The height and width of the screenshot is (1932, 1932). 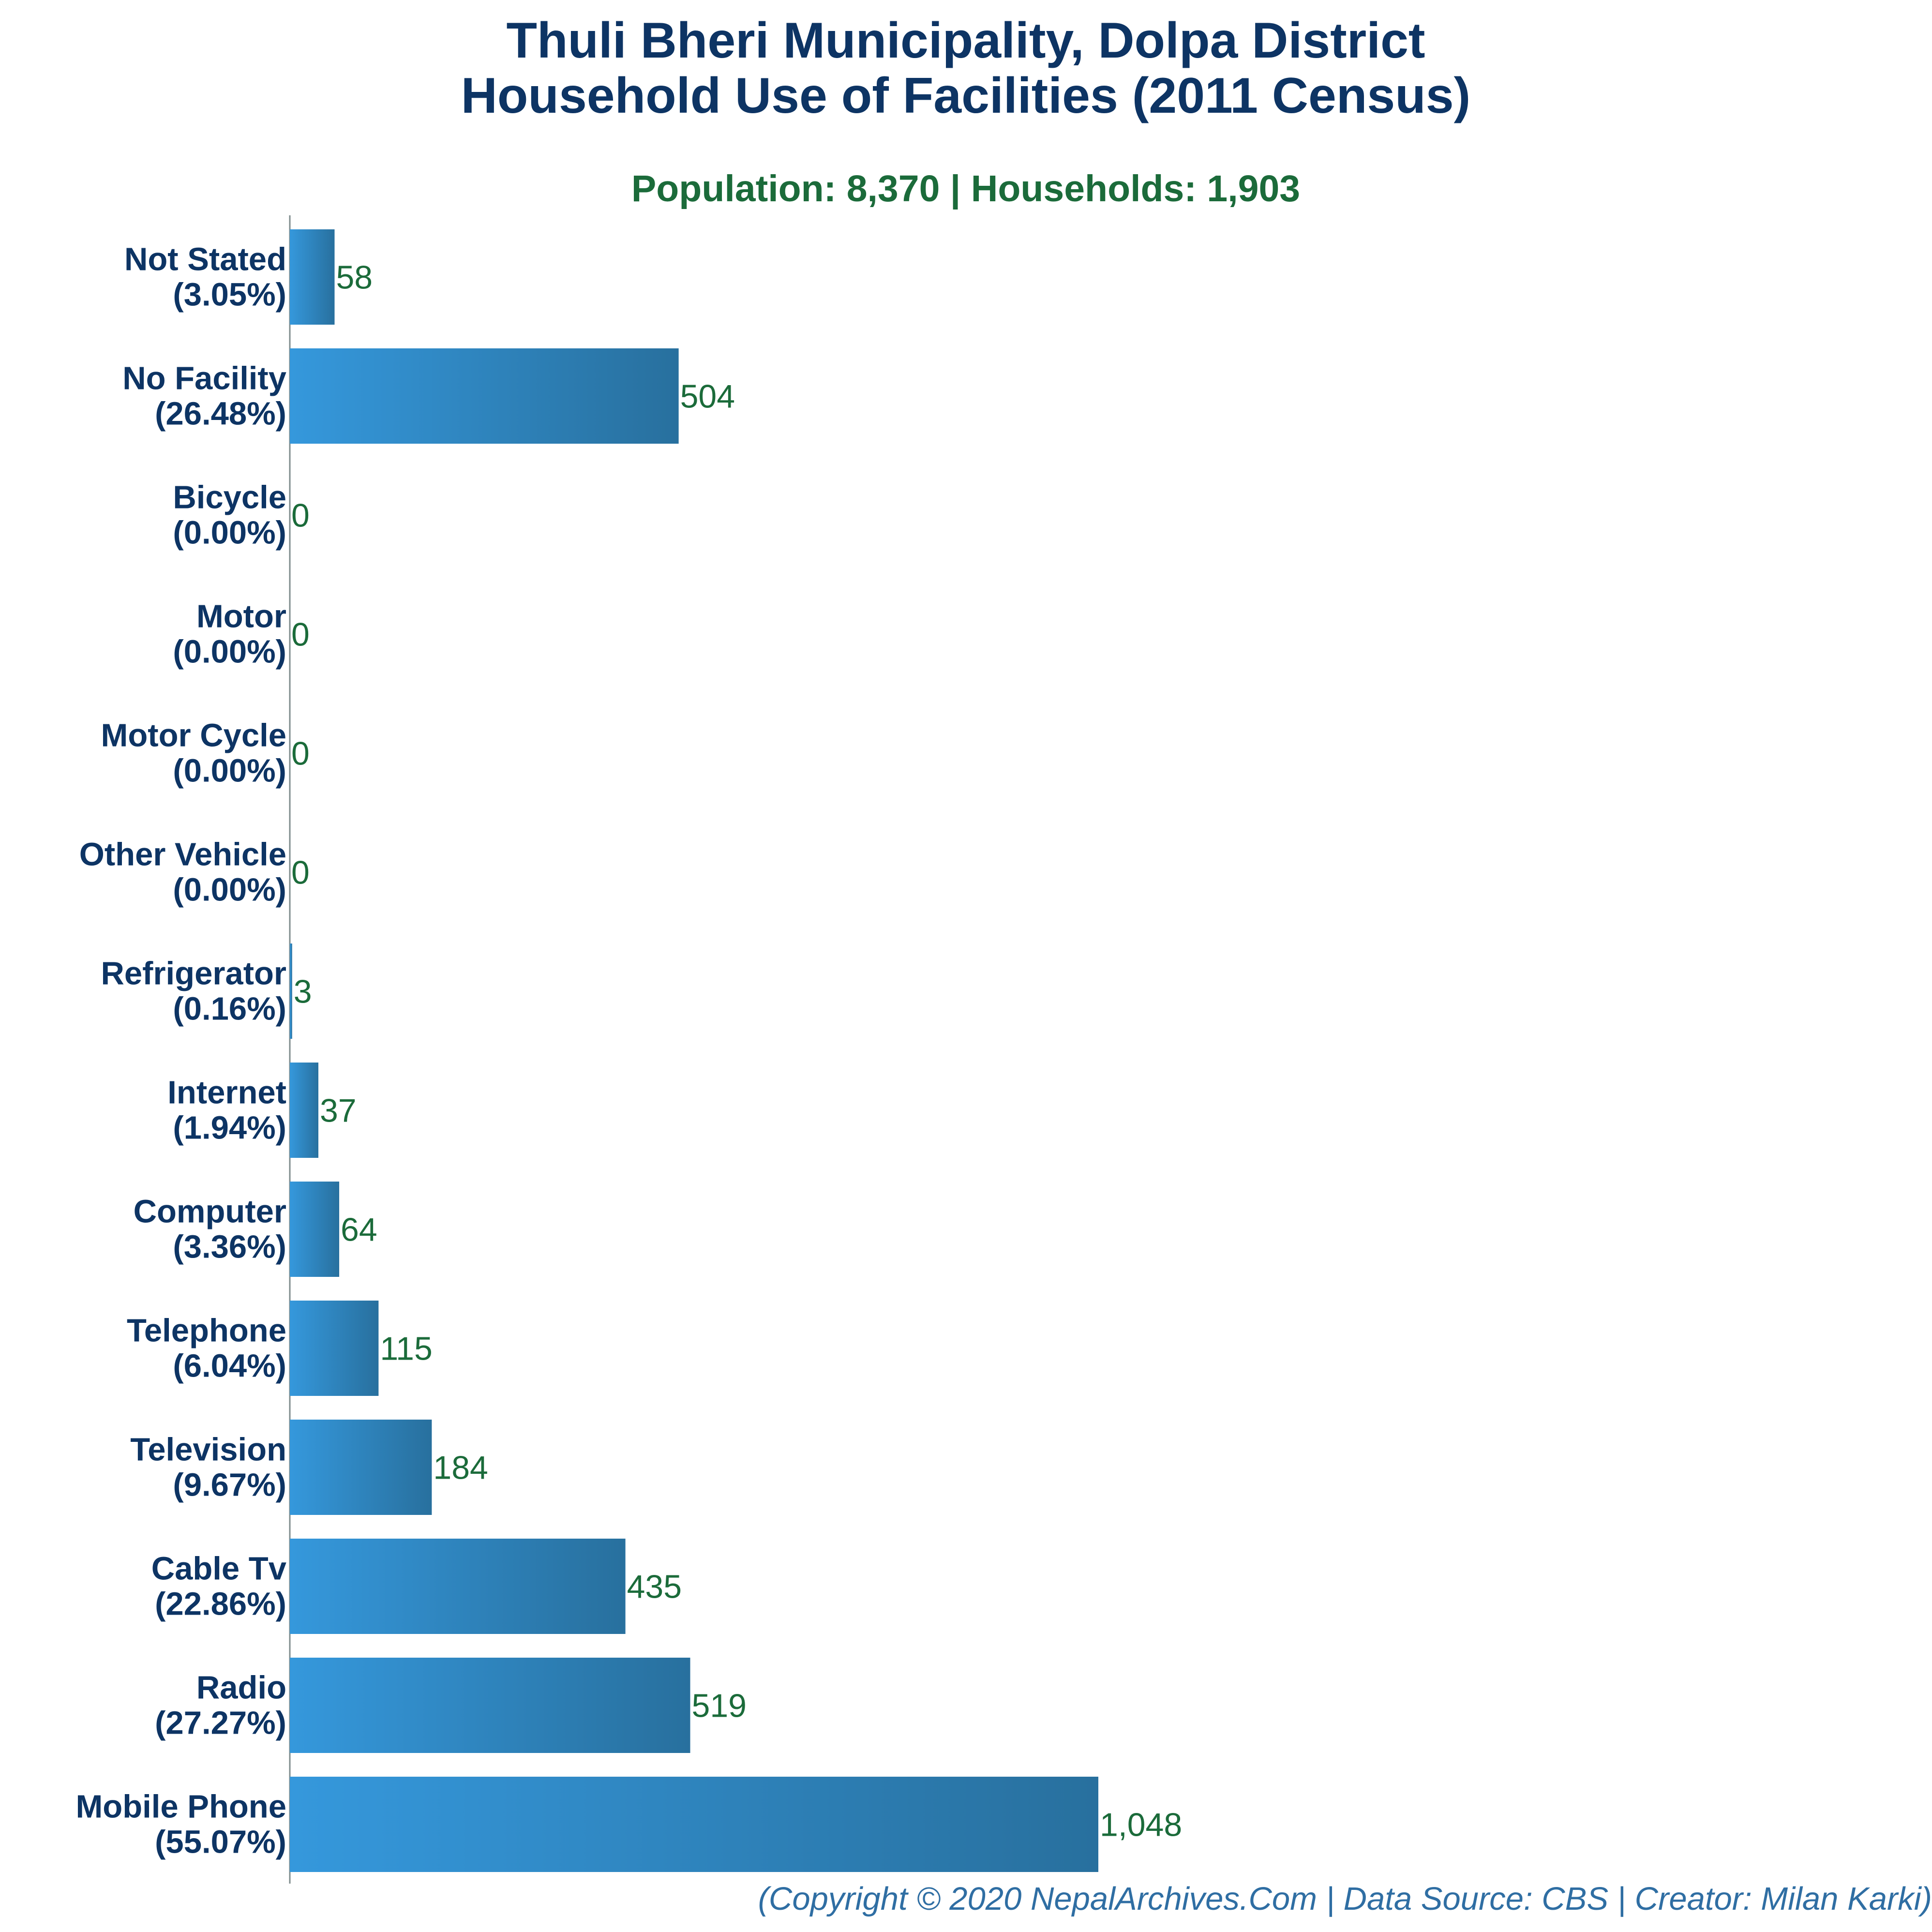 I want to click on category-label: Radio (27.27%), so click(x=220, y=1705).